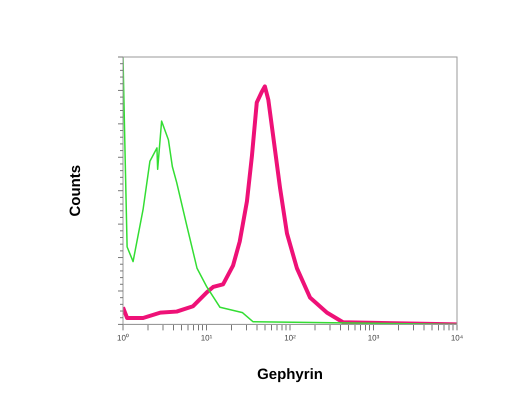  What do you see at coordinates (457, 337) in the screenshot?
I see `x-tick-label: 10⁴` at bounding box center [457, 337].